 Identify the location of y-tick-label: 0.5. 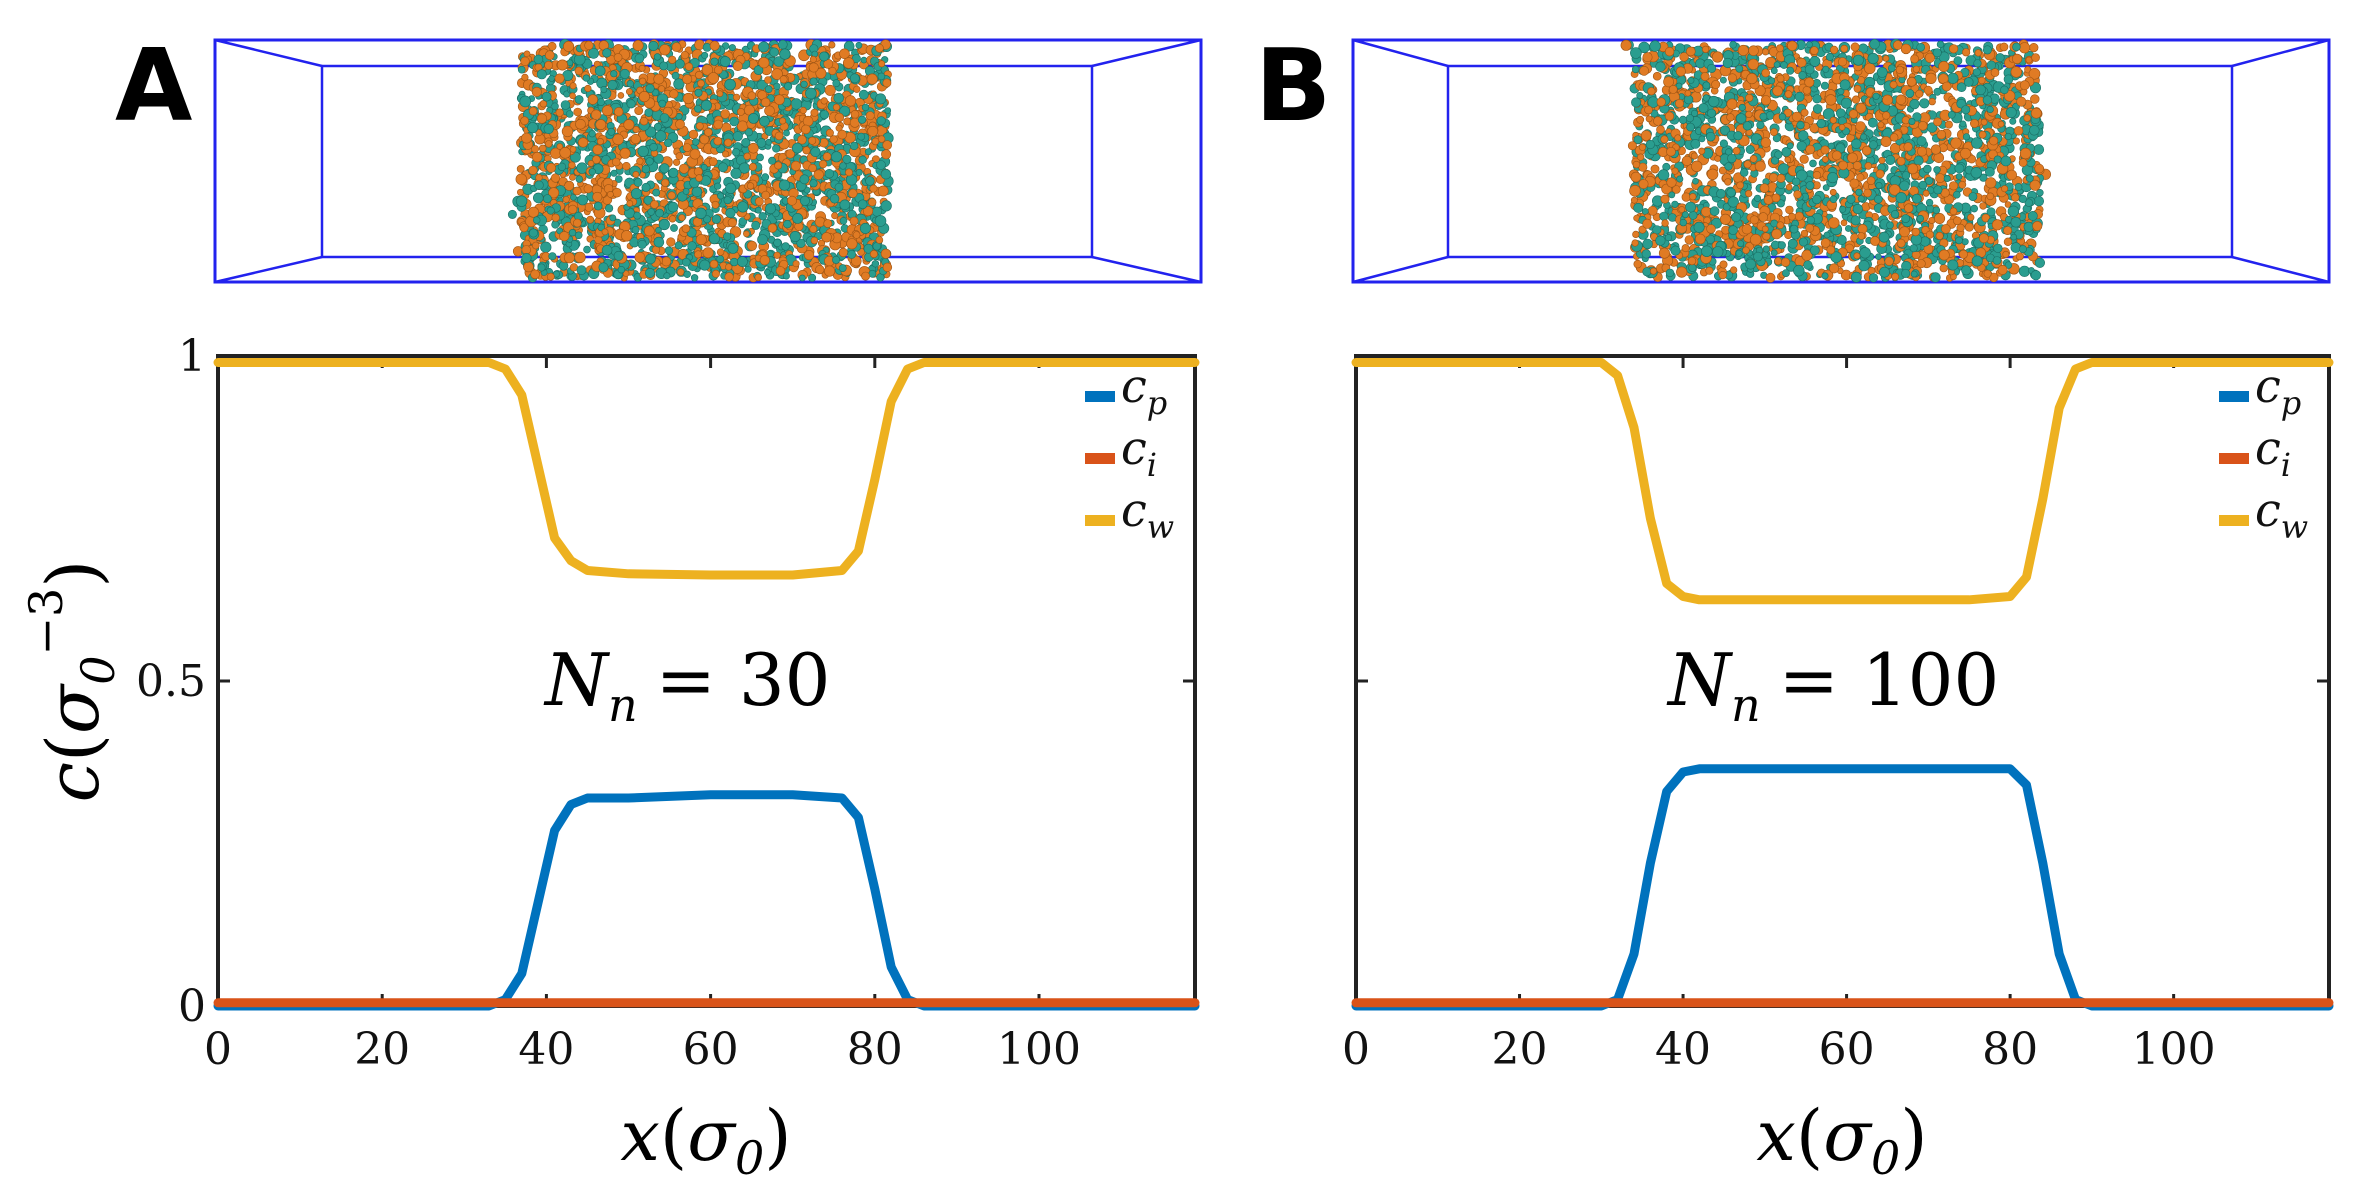
(171, 681).